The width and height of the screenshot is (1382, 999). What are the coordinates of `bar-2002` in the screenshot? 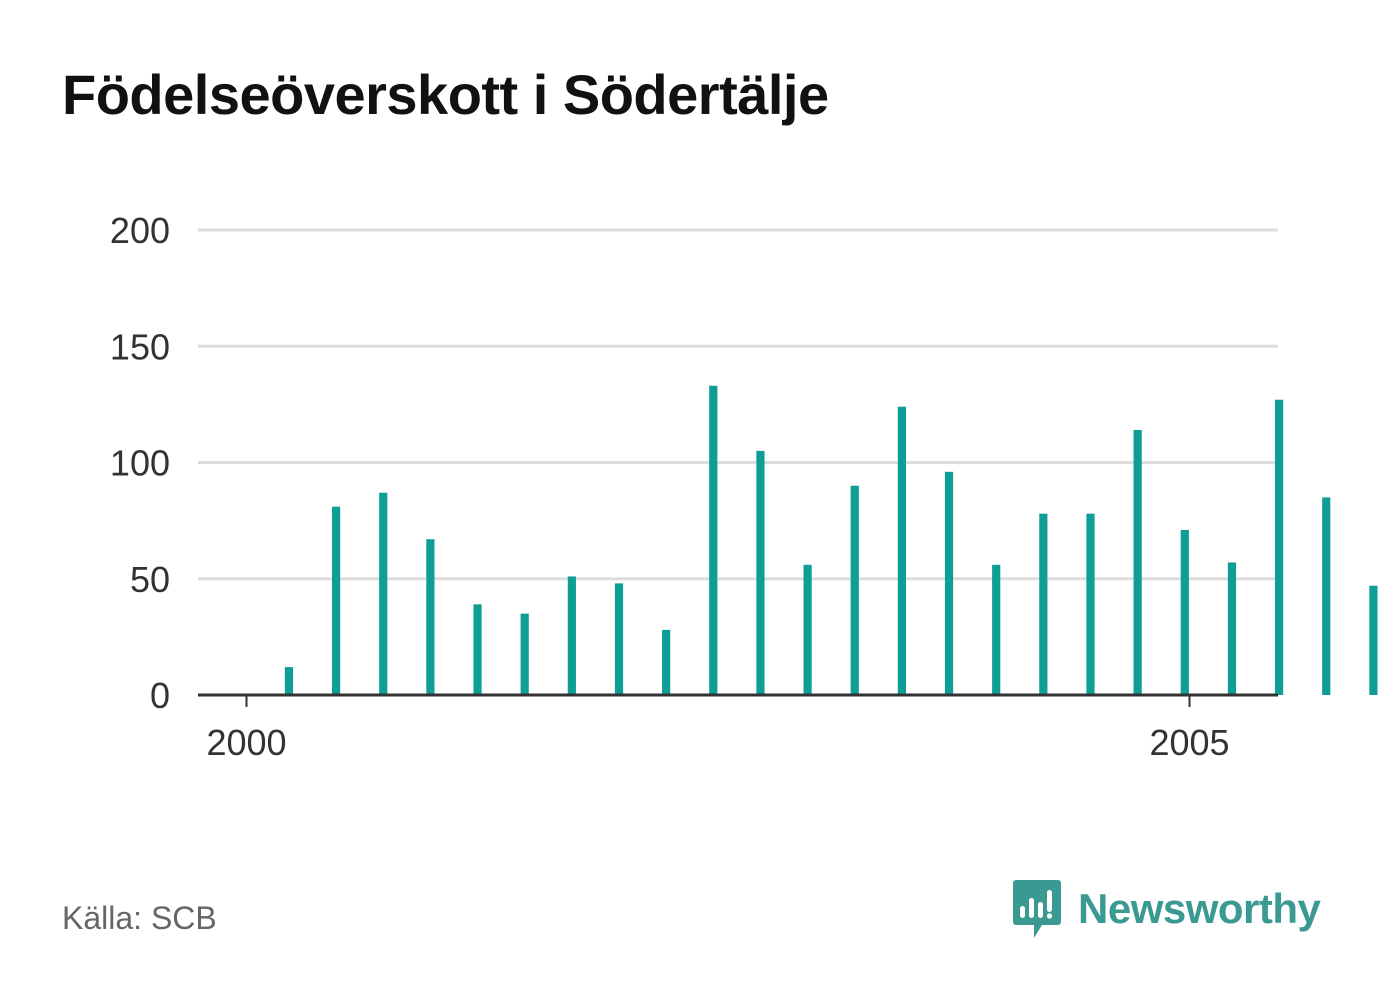 It's located at (619, 639).